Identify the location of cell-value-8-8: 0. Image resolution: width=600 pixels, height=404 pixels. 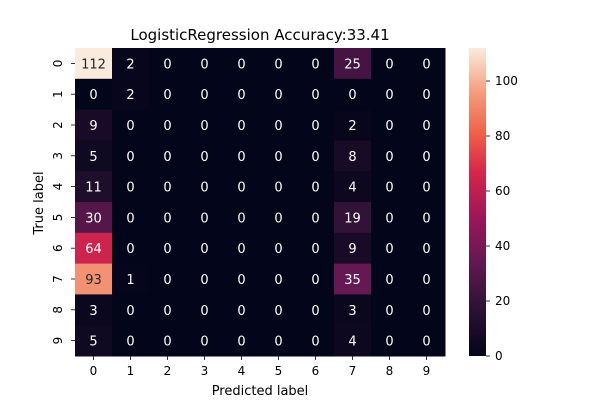
(389, 311).